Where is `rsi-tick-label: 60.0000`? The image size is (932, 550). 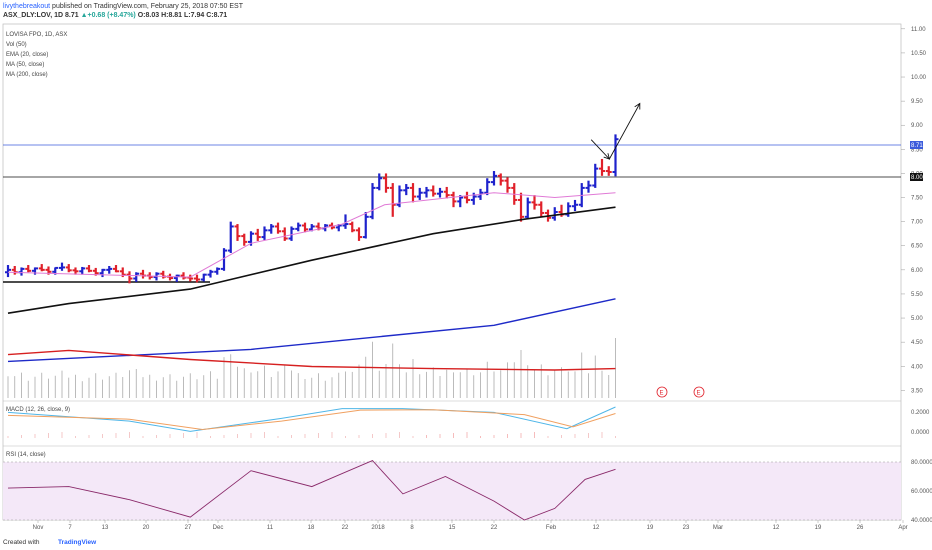
rsi-tick-label: 60.0000 is located at coordinates (921, 492).